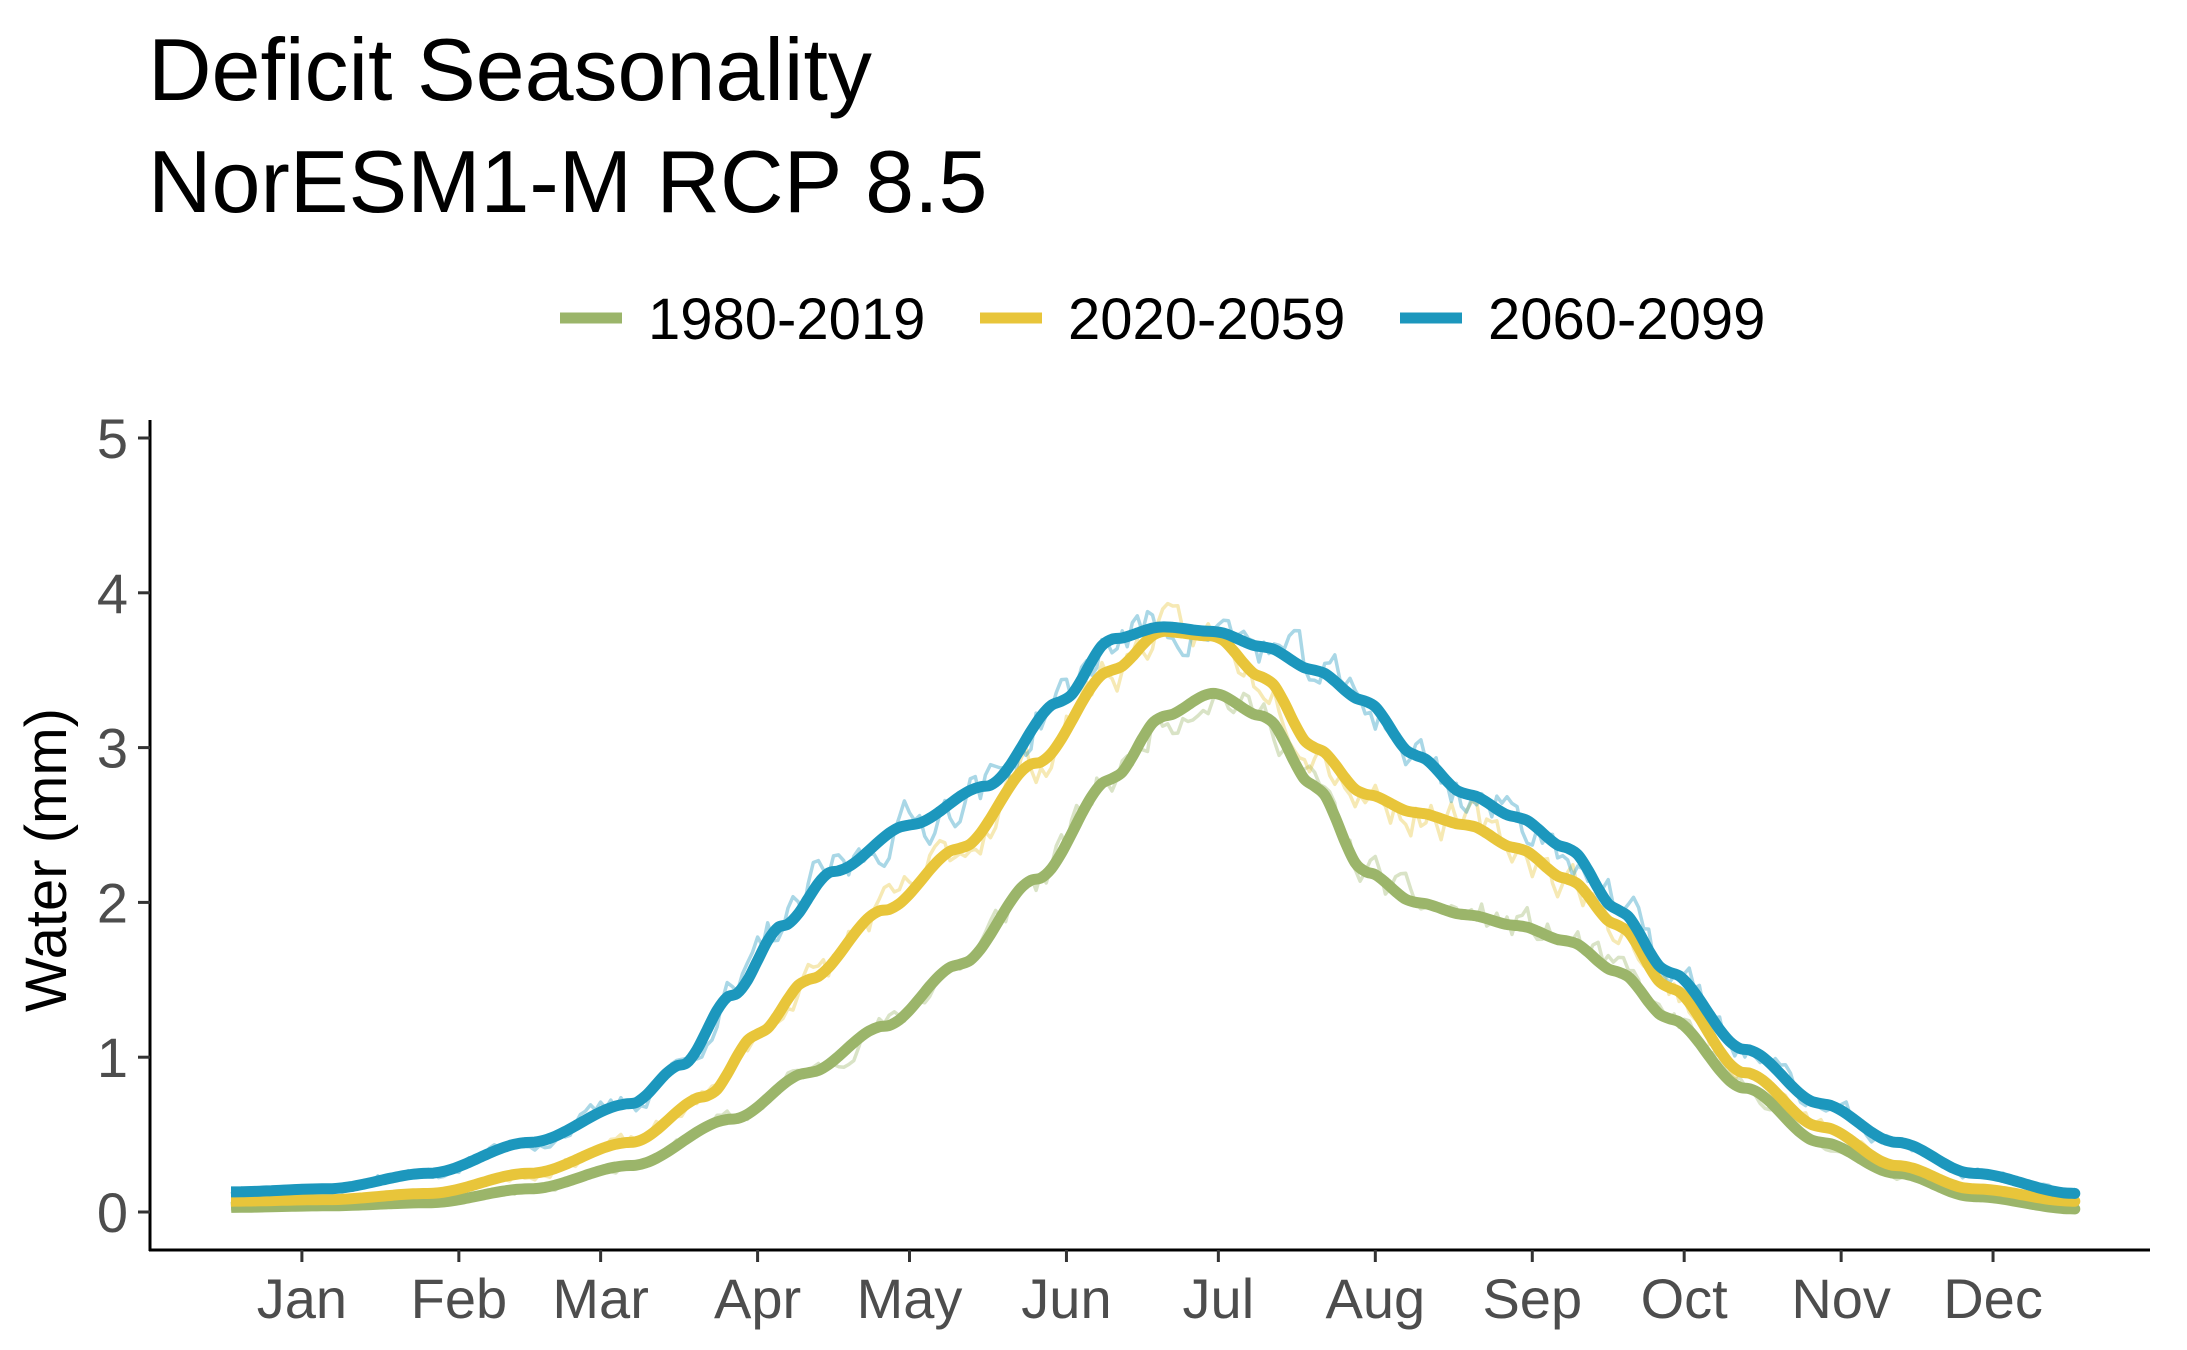 Image resolution: width=2187 pixels, height=1350 pixels. What do you see at coordinates (1993, 1298) in the screenshot?
I see `x-tick-label: Dec` at bounding box center [1993, 1298].